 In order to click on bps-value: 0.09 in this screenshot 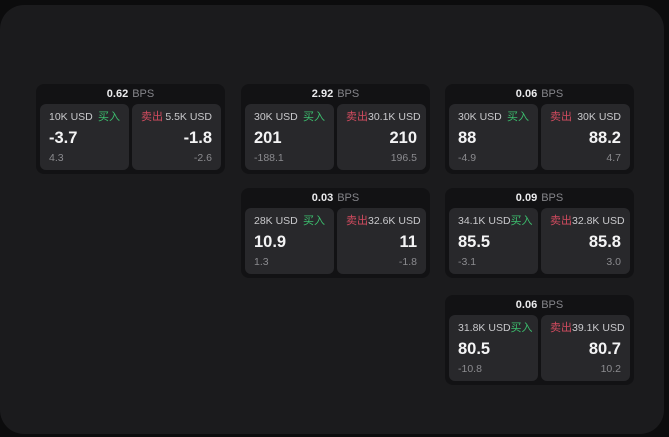, I will do `click(526, 197)`.